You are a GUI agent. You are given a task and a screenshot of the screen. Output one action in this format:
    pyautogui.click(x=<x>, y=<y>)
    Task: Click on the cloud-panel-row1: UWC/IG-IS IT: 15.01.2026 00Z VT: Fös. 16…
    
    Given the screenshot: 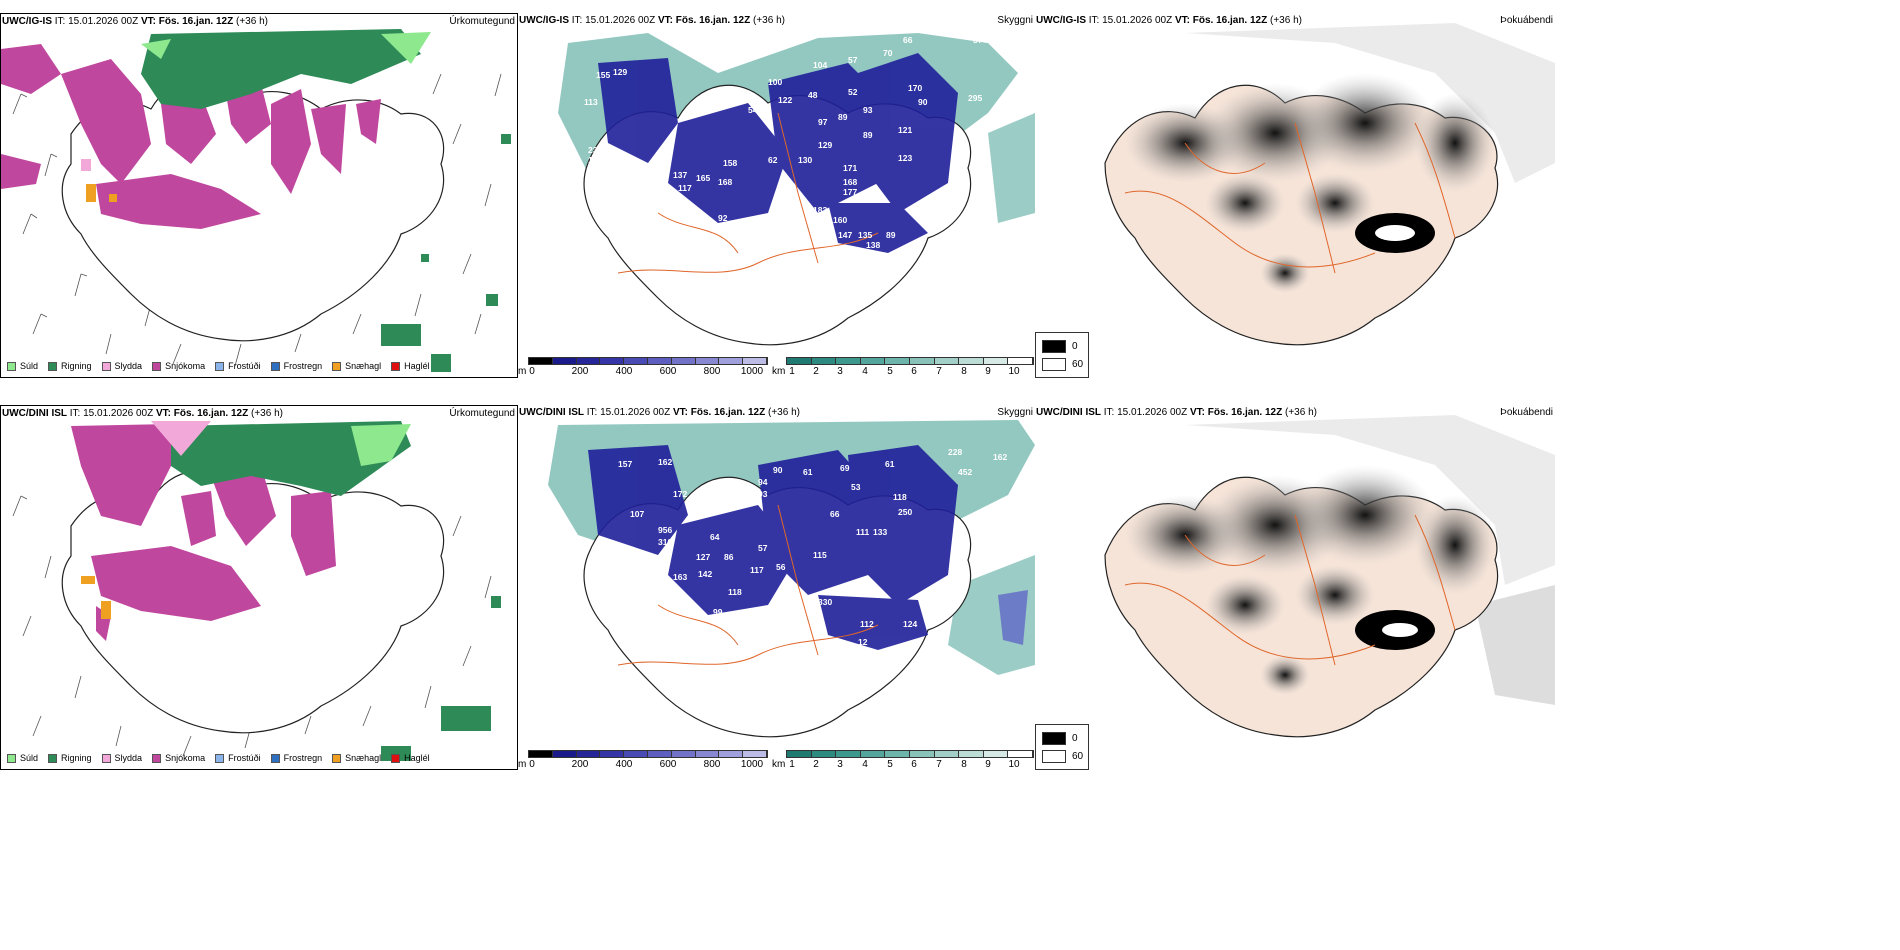 What is the action you would take?
    pyautogui.click(x=776, y=195)
    